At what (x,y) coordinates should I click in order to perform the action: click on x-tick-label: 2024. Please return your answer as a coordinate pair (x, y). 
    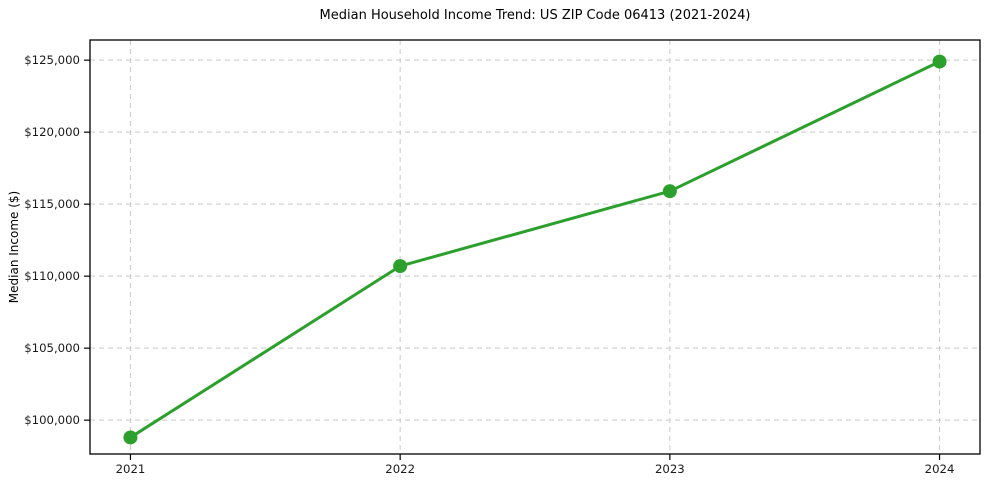
    Looking at the image, I should click on (940, 469).